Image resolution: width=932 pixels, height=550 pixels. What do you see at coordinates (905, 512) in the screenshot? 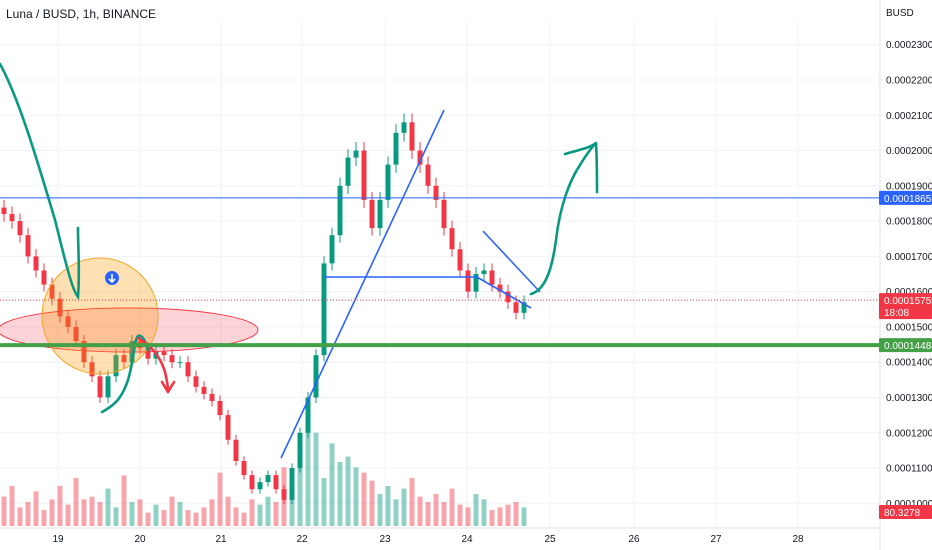
I see `volume-tag-box` at bounding box center [905, 512].